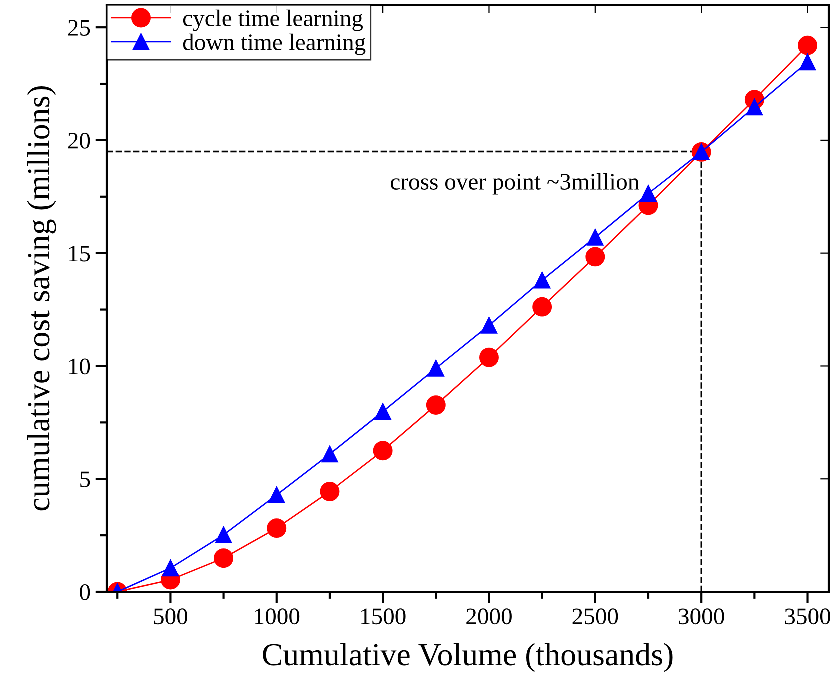 The width and height of the screenshot is (837, 696). Describe the element at coordinates (468, 657) in the screenshot. I see `x-axis-title: Cumulative Volume (thousands)` at that location.